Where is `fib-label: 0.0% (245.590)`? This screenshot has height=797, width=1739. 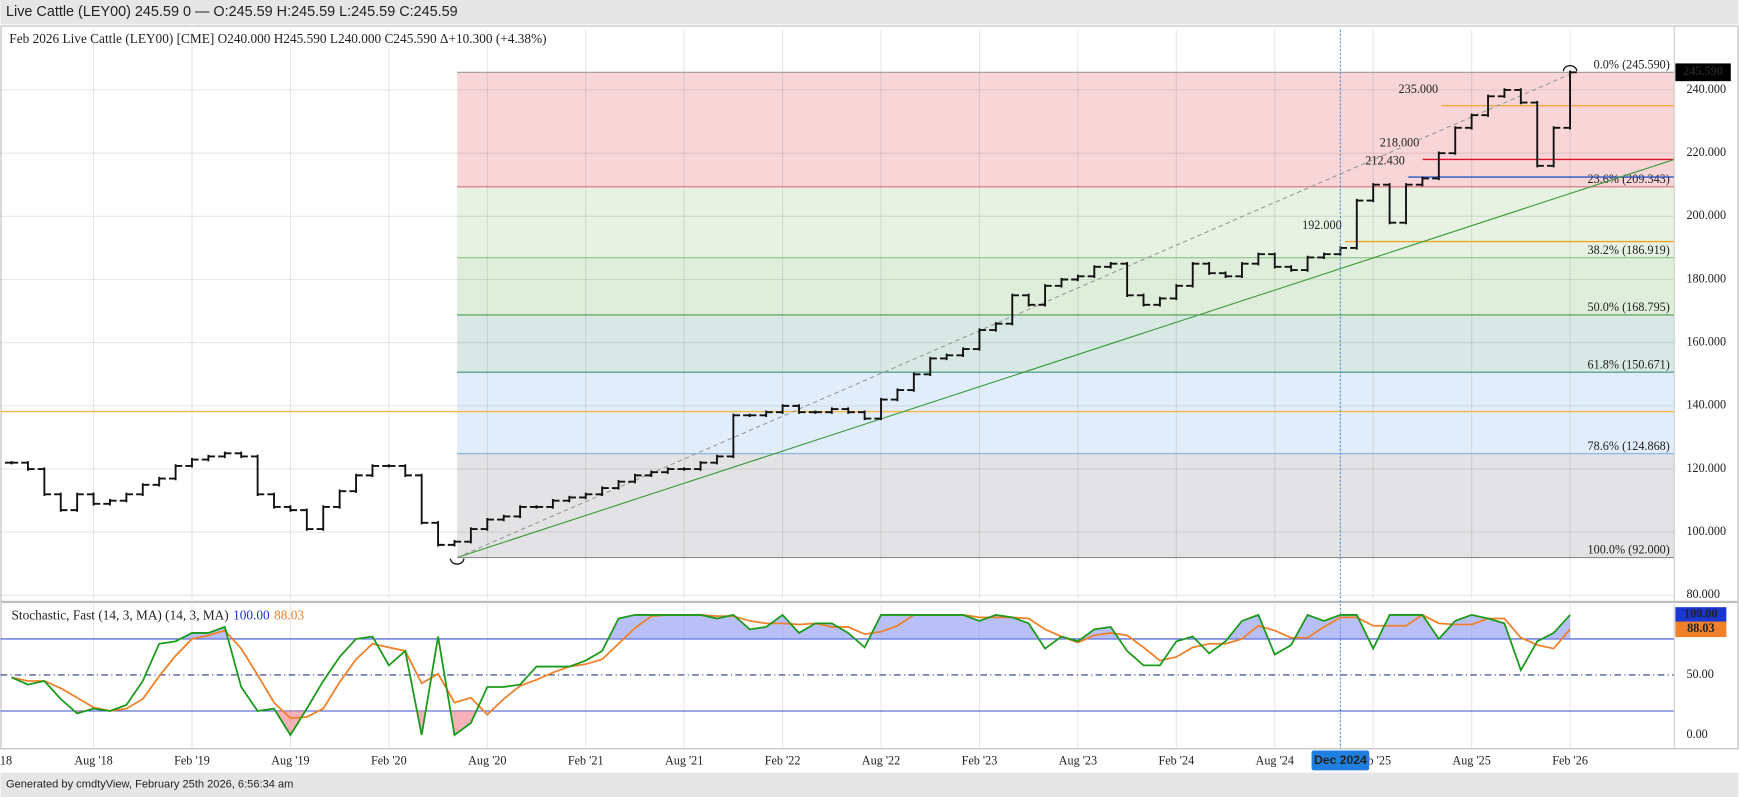
fib-label: 0.0% (245.590) is located at coordinates (1632, 64).